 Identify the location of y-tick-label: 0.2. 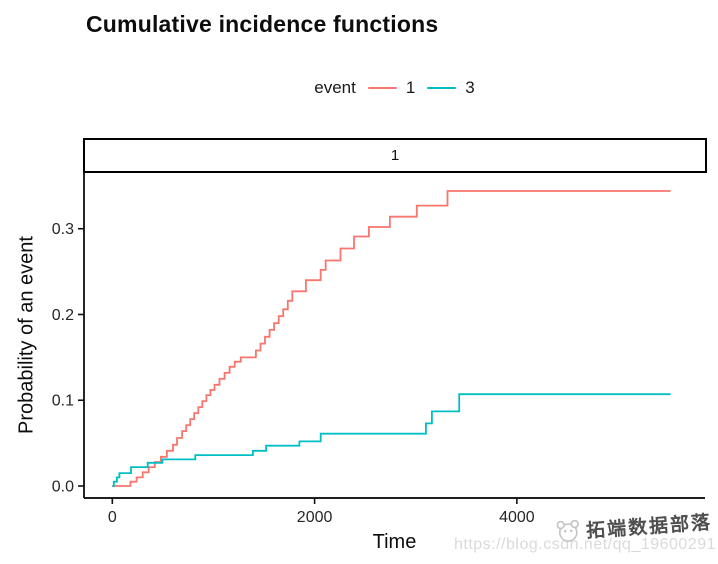
(63, 315).